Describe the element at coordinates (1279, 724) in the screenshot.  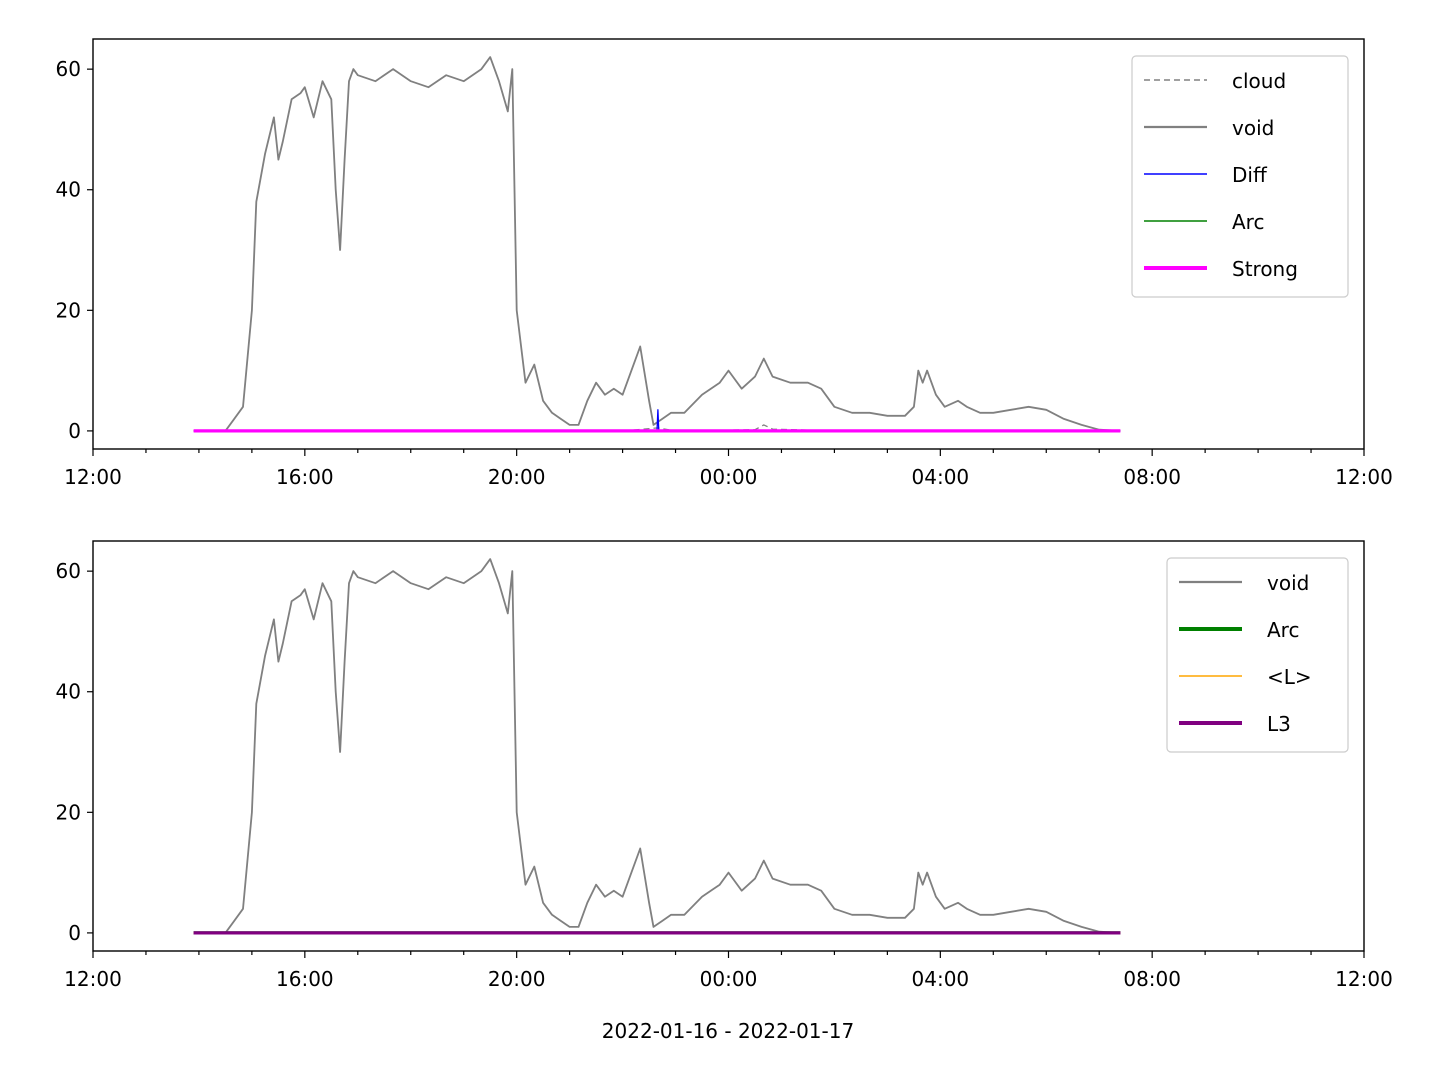
I see `legend-label: L3` at that location.